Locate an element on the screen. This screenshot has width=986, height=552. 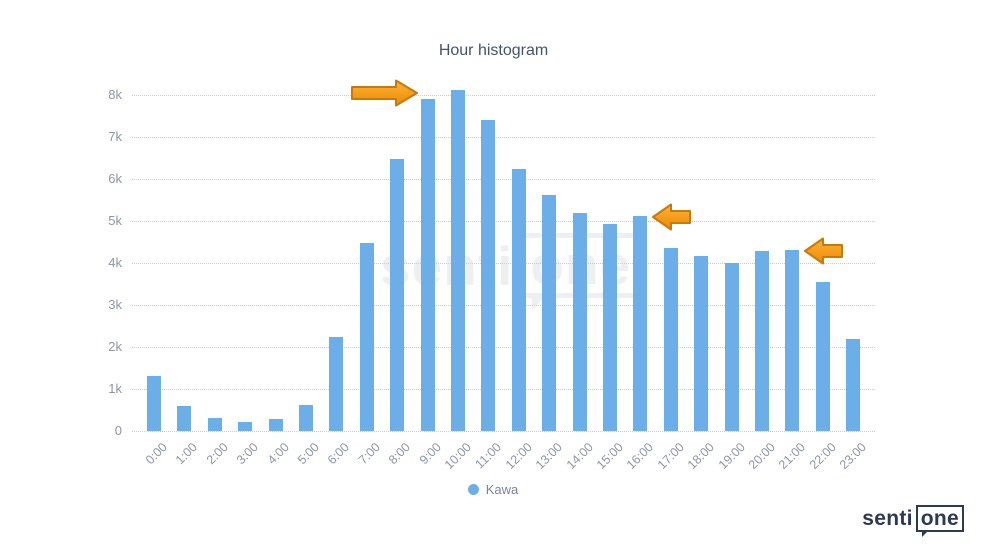
y-axis-tick-label: 1k is located at coordinates (115, 388).